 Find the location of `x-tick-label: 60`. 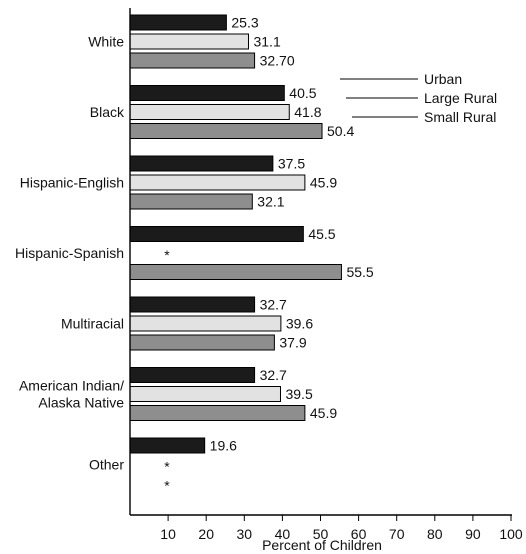

x-tick-label: 60 is located at coordinates (359, 534).